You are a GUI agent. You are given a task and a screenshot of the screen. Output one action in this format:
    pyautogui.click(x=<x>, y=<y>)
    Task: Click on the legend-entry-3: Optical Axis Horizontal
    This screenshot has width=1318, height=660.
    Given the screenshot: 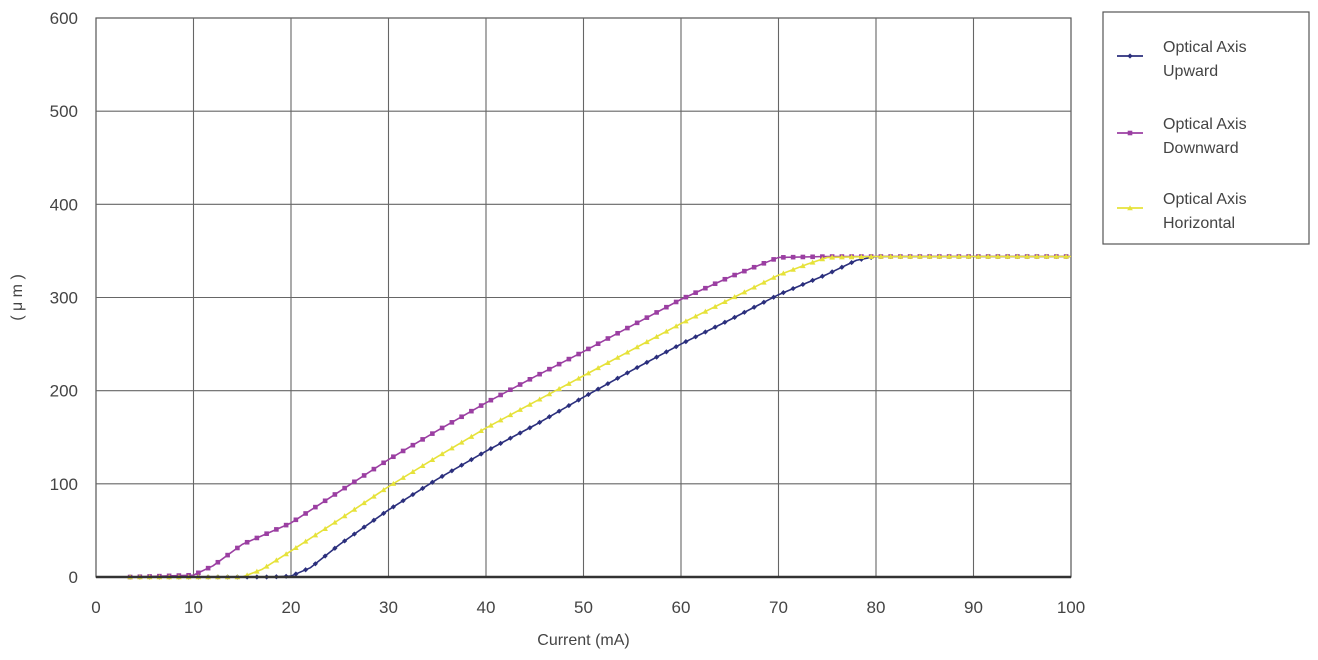 What is the action you would take?
    pyautogui.click(x=1182, y=211)
    